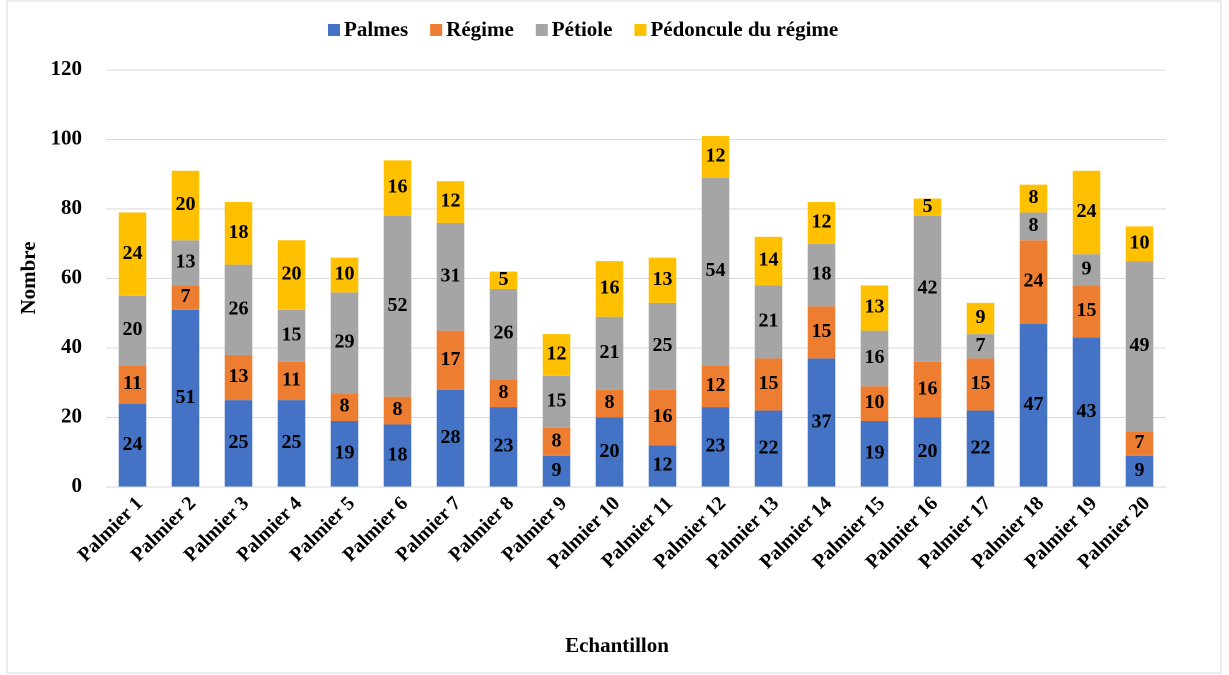  I want to click on data-label: 49, so click(1140, 345).